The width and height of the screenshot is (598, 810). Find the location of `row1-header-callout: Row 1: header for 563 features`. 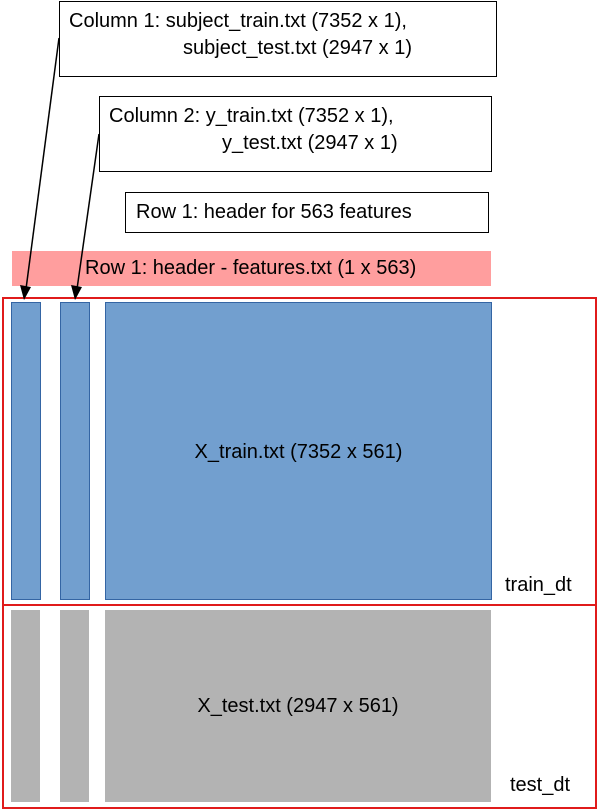

row1-header-callout: Row 1: header for 563 features is located at coordinates (307, 212).